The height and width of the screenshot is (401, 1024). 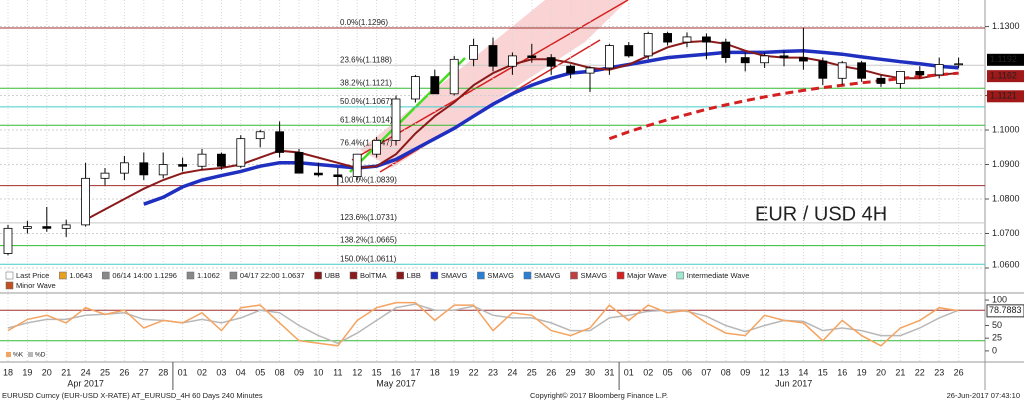 What do you see at coordinates (272, 275) in the screenshot?
I see `legend-label: 04/17 22:00 1.0637` at bounding box center [272, 275].